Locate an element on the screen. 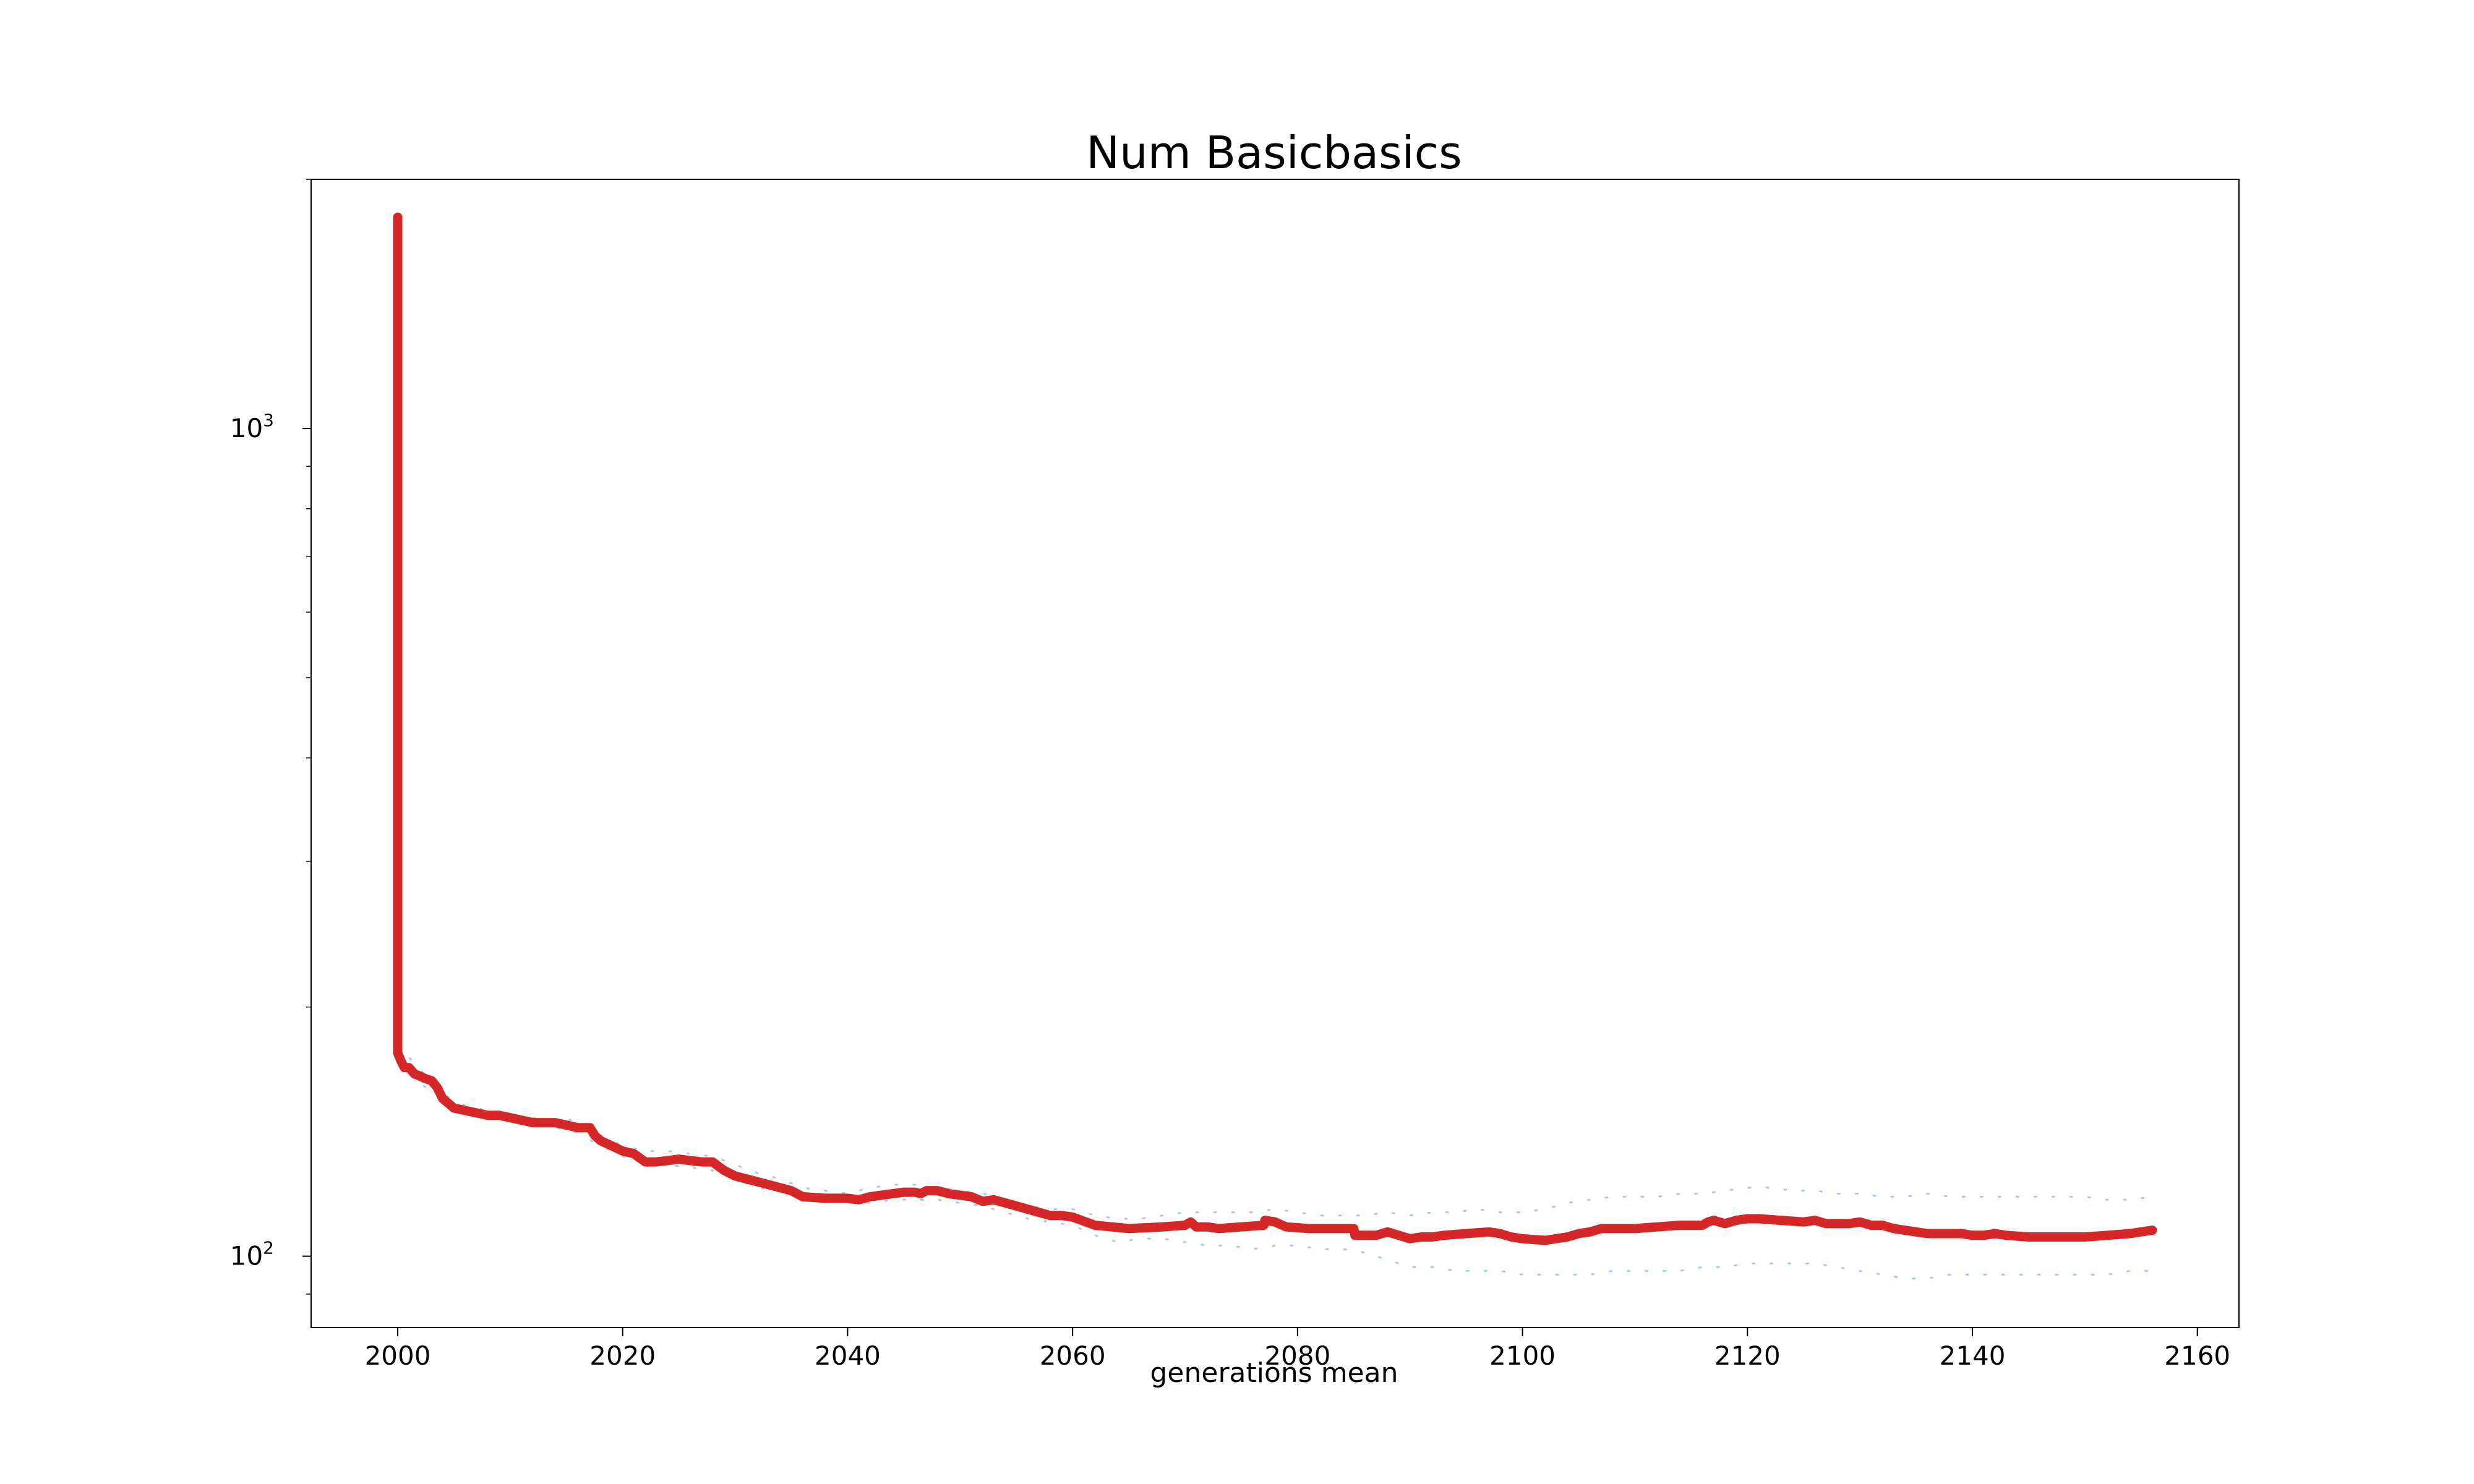 The height and width of the screenshot is (1484, 2474). x-tick-label: 2000 is located at coordinates (398, 1356).